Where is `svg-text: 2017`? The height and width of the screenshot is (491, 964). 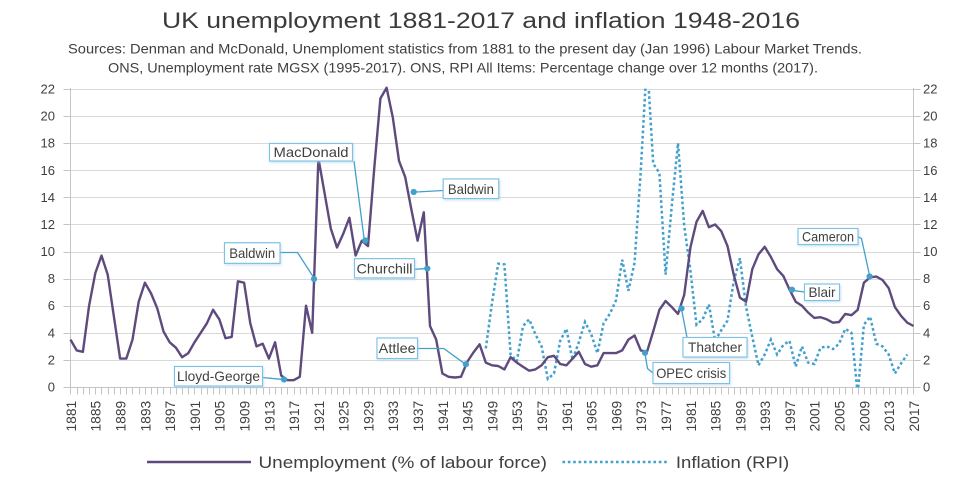 svg-text: 2017 is located at coordinates (914, 416).